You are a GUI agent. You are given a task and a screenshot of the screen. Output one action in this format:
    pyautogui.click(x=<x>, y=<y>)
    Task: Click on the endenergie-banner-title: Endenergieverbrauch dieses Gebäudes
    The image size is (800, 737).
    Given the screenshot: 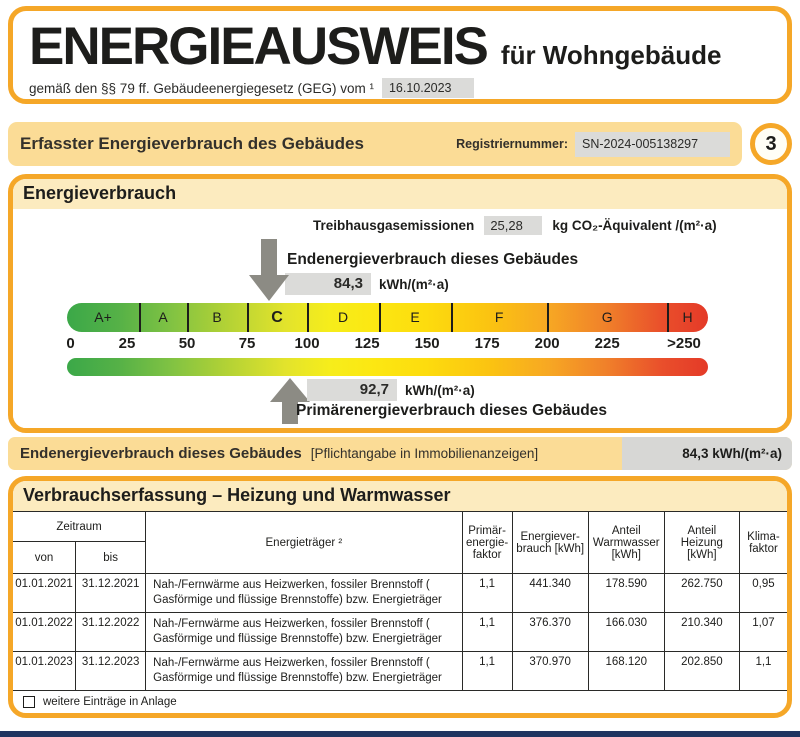 What is the action you would take?
    pyautogui.click(x=161, y=453)
    